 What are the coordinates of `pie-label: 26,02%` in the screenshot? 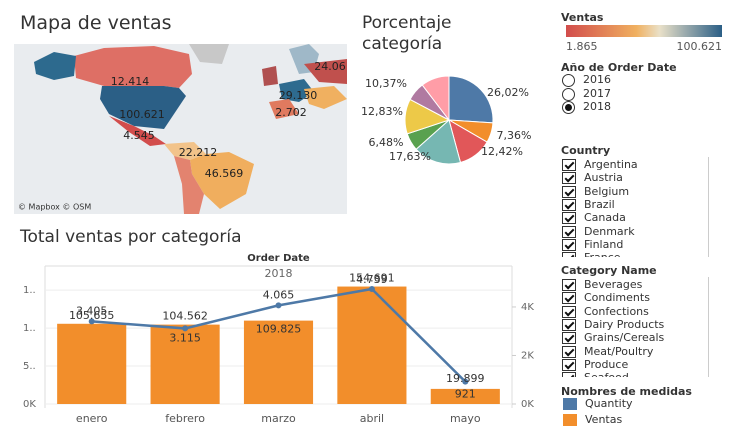 It's located at (508, 92).